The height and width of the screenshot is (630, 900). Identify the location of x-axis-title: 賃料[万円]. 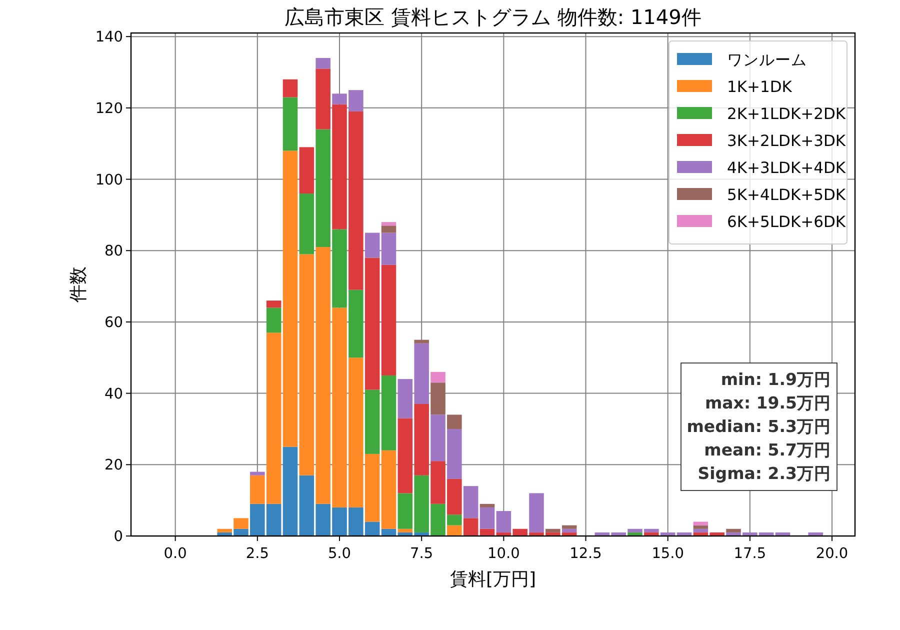
(493, 579).